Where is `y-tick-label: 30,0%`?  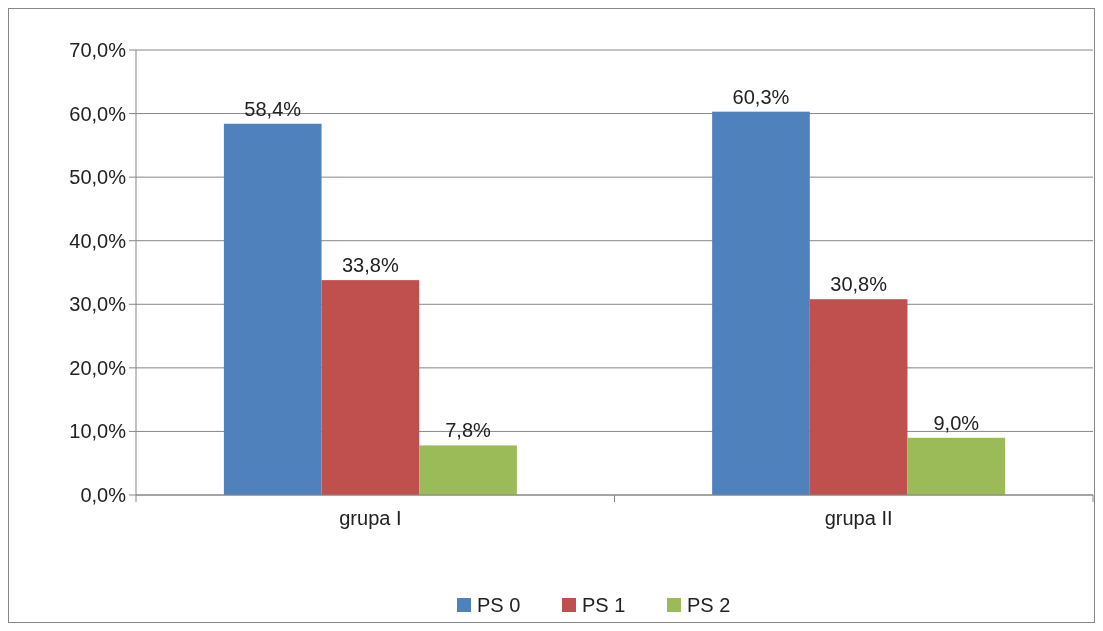 y-tick-label: 30,0% is located at coordinates (98, 304).